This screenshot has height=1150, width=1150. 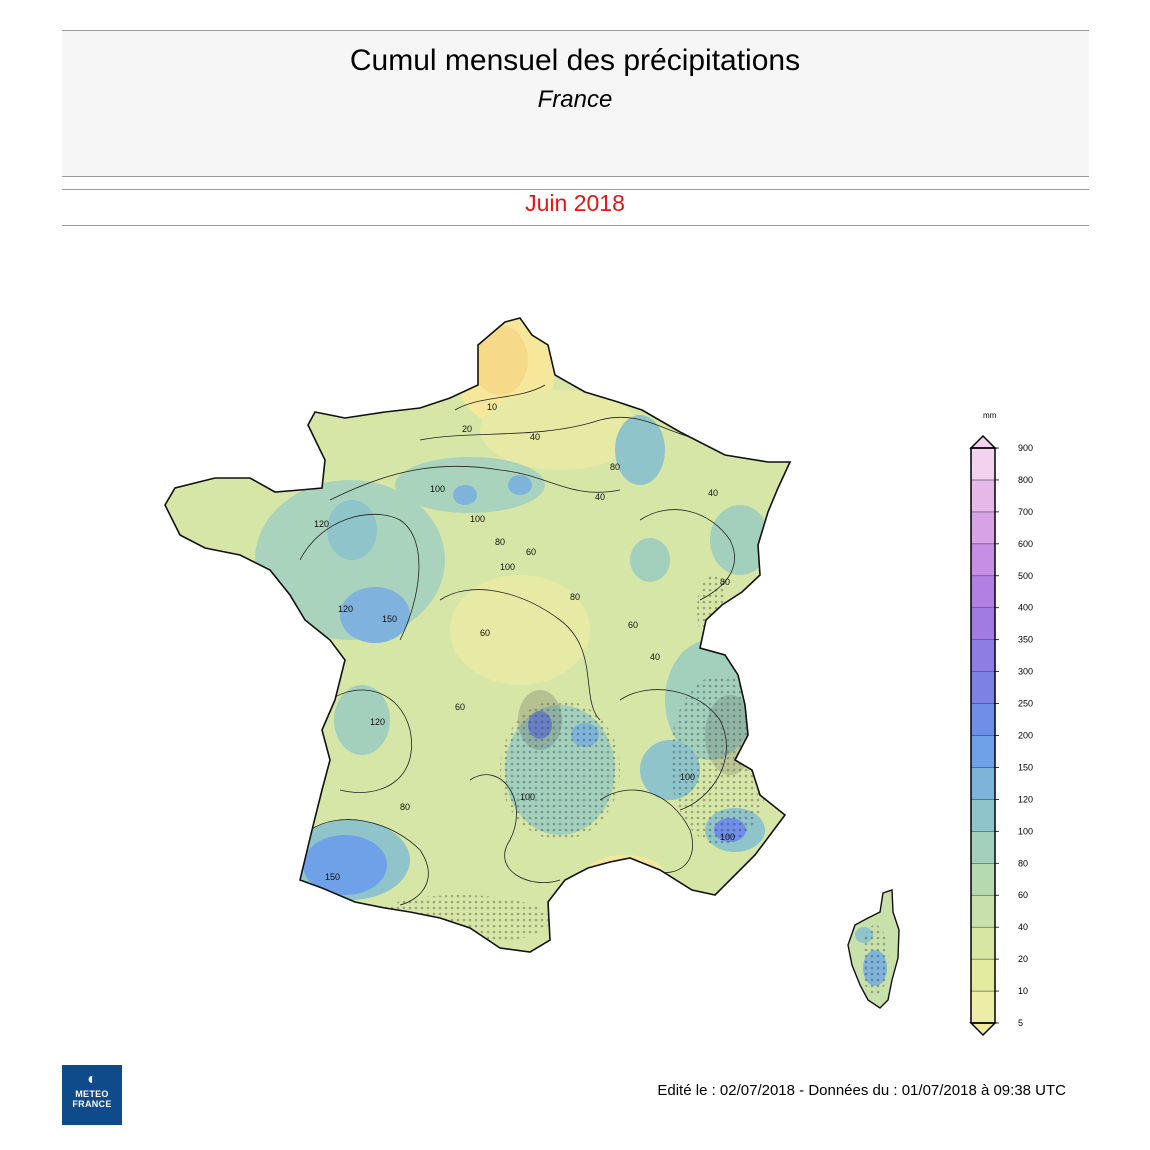 I want to click on period-label: Juin 2018, so click(x=575, y=203).